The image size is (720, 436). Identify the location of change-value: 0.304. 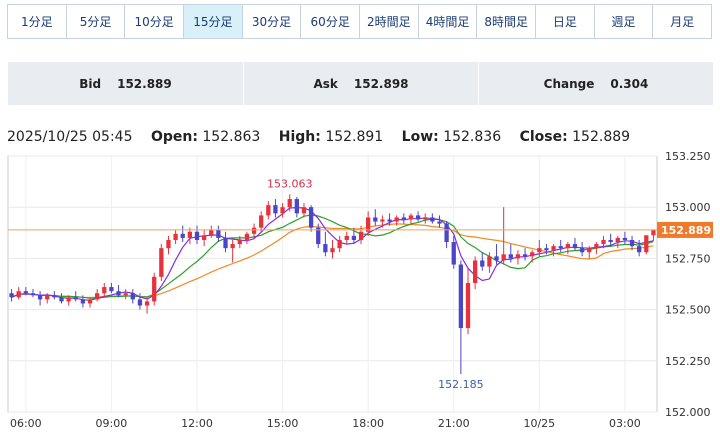
(629, 83).